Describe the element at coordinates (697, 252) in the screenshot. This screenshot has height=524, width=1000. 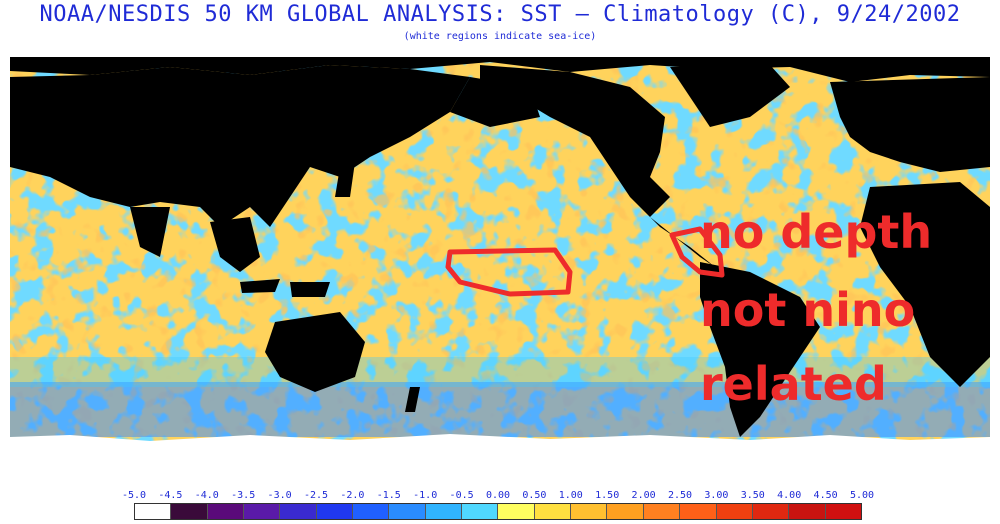
I see `annotation-circle-peru-coast` at that location.